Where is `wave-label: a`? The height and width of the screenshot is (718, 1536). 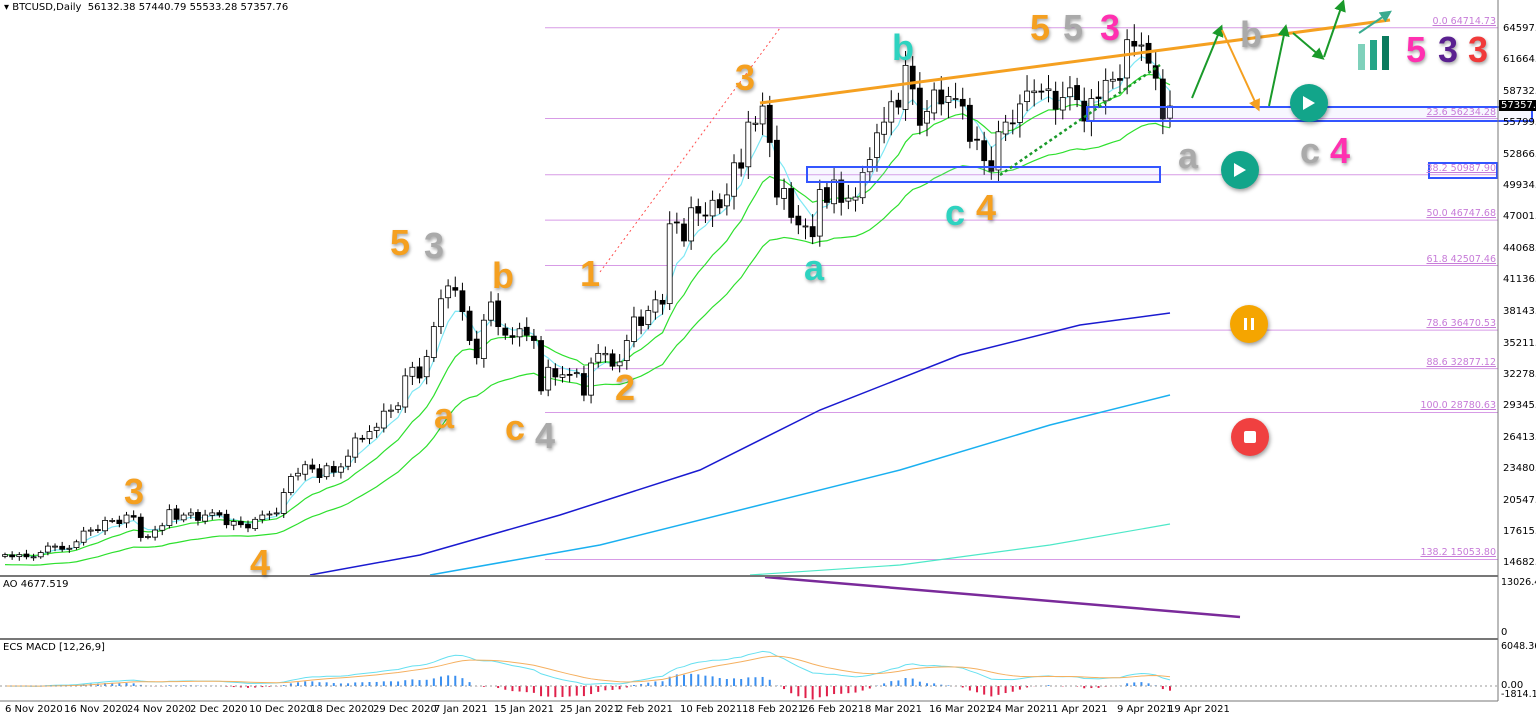
wave-label: a is located at coordinates (1188, 155).